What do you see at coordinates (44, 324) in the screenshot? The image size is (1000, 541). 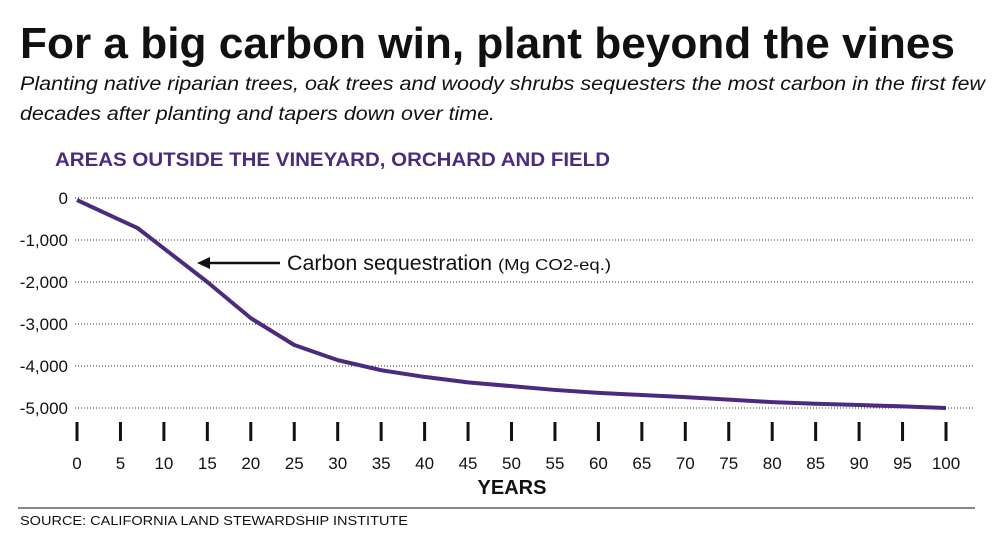 I see `y-tick-label: -3,000` at bounding box center [44, 324].